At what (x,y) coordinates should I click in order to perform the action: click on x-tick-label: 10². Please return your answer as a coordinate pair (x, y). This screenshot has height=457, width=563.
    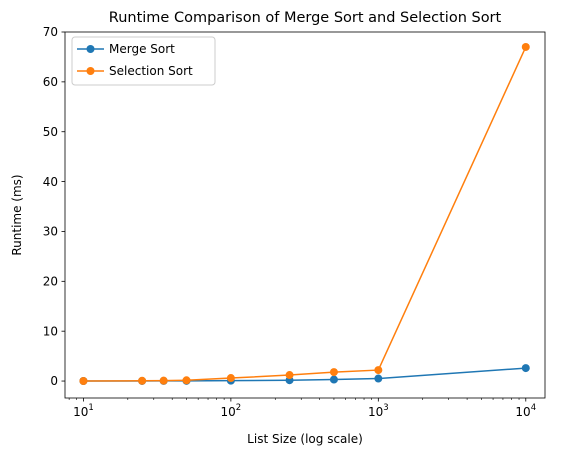
    Looking at the image, I should click on (231, 411).